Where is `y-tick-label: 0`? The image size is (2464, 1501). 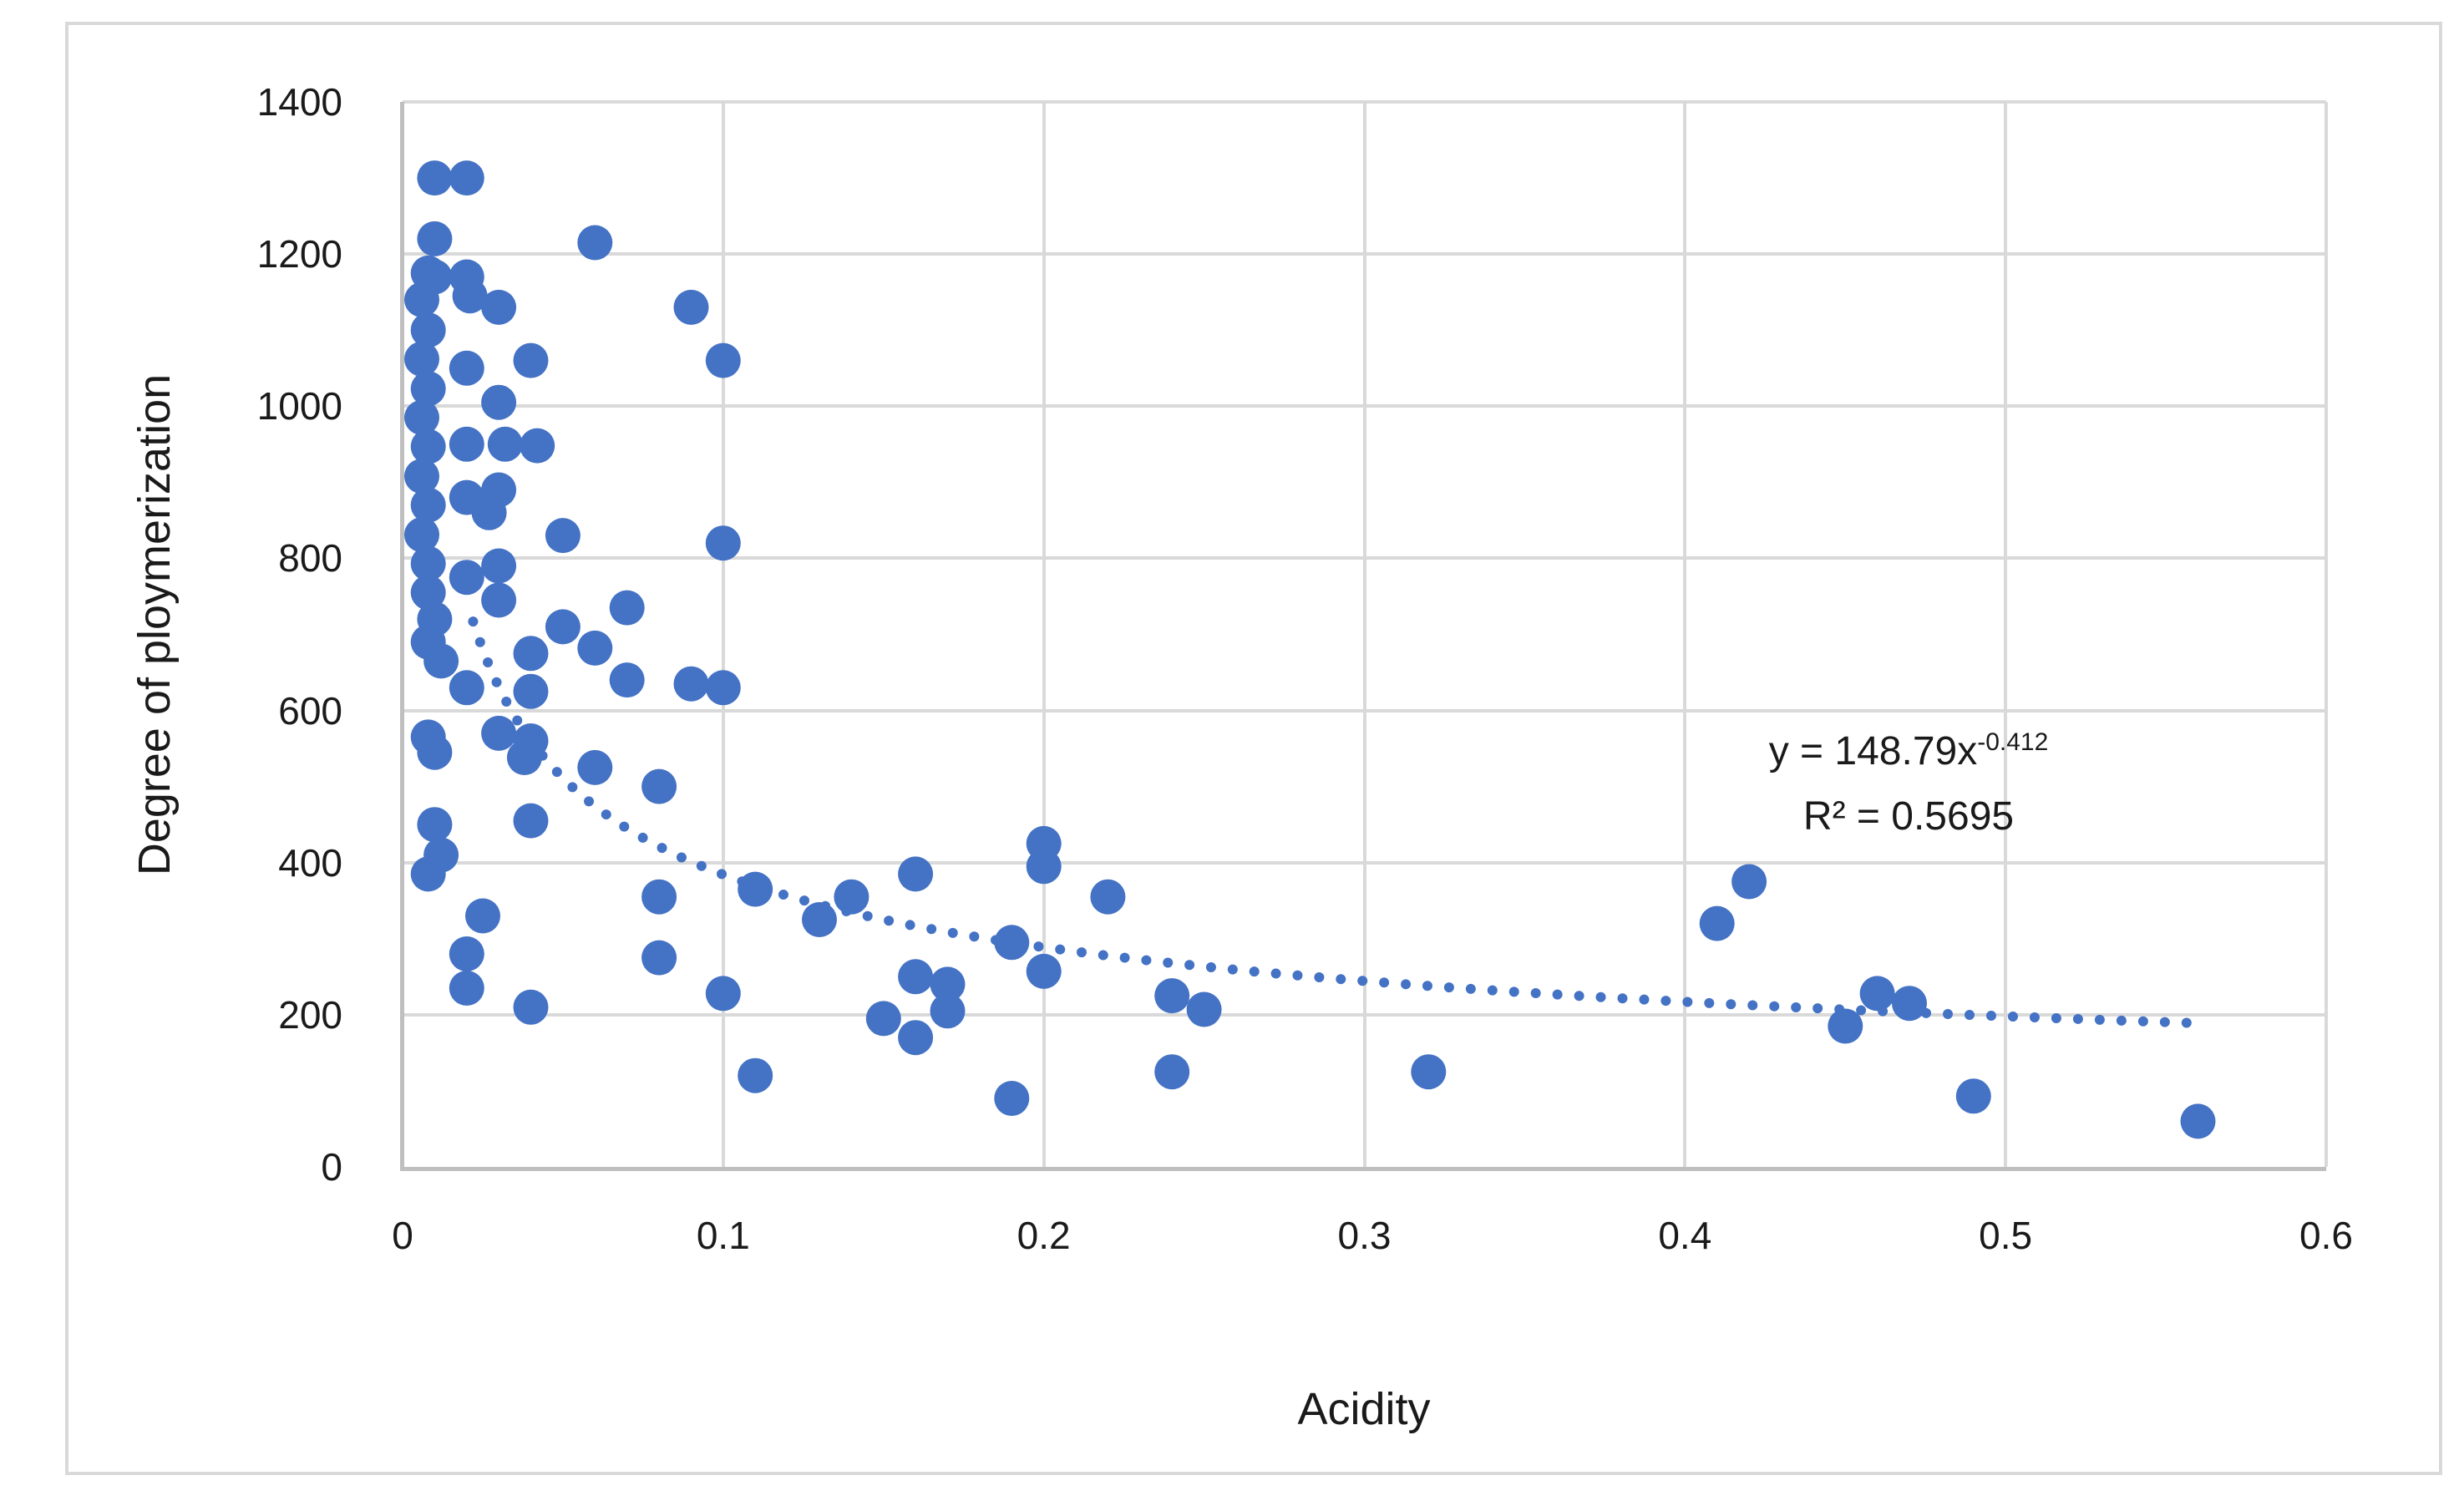 y-tick-label: 0 is located at coordinates (332, 1167).